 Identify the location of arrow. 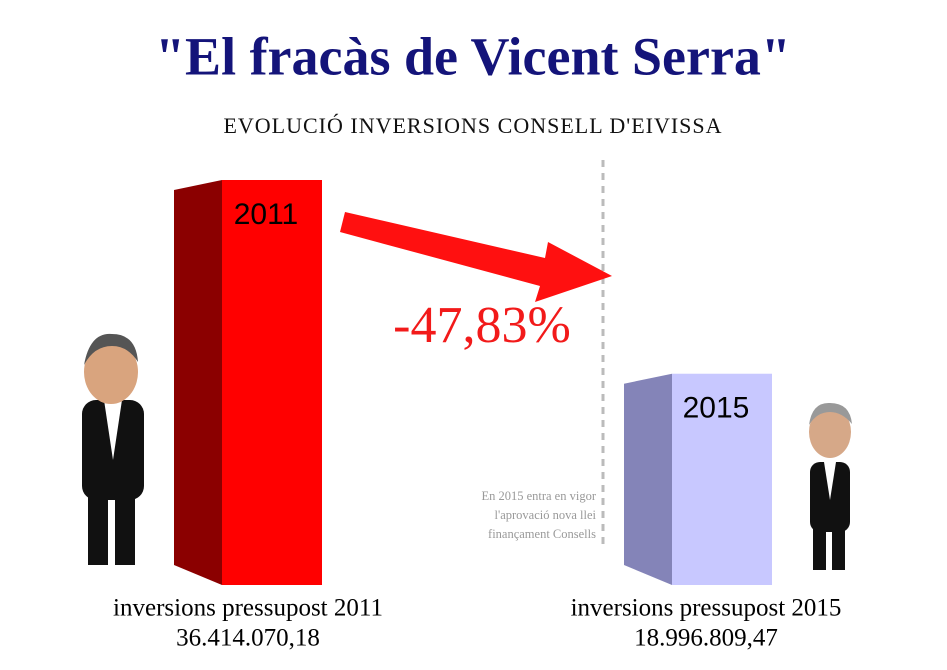
(476, 257).